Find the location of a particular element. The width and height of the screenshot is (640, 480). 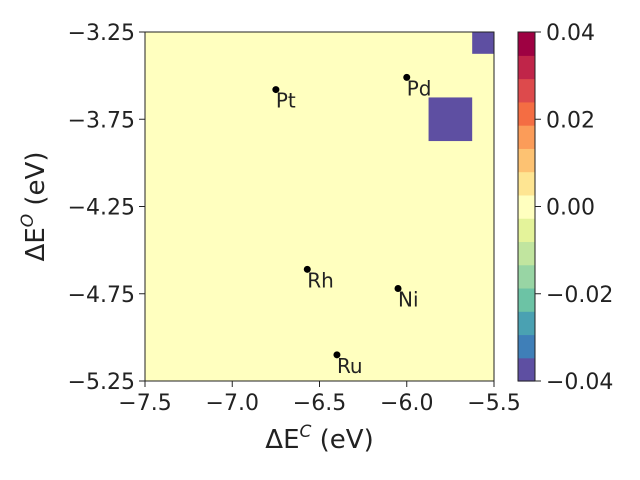

y-axis-label: ΔEO (eV) is located at coordinates (34, 207).